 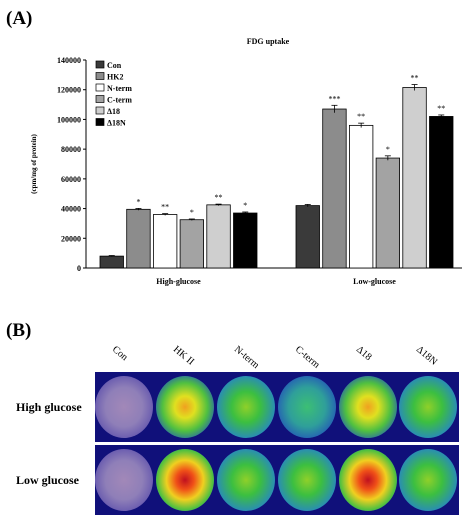 What do you see at coordinates (307, 357) in the screenshot?
I see `column-label: C-term` at bounding box center [307, 357].